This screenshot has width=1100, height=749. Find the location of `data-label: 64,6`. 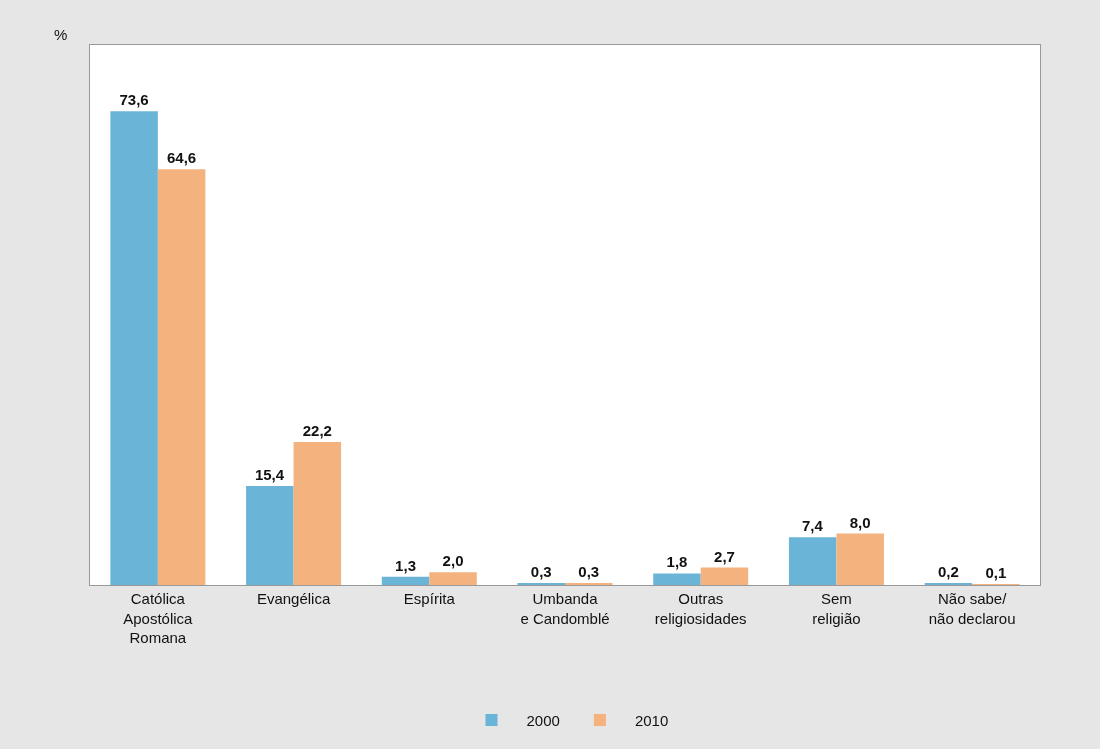

data-label: 64,6 is located at coordinates (182, 158).